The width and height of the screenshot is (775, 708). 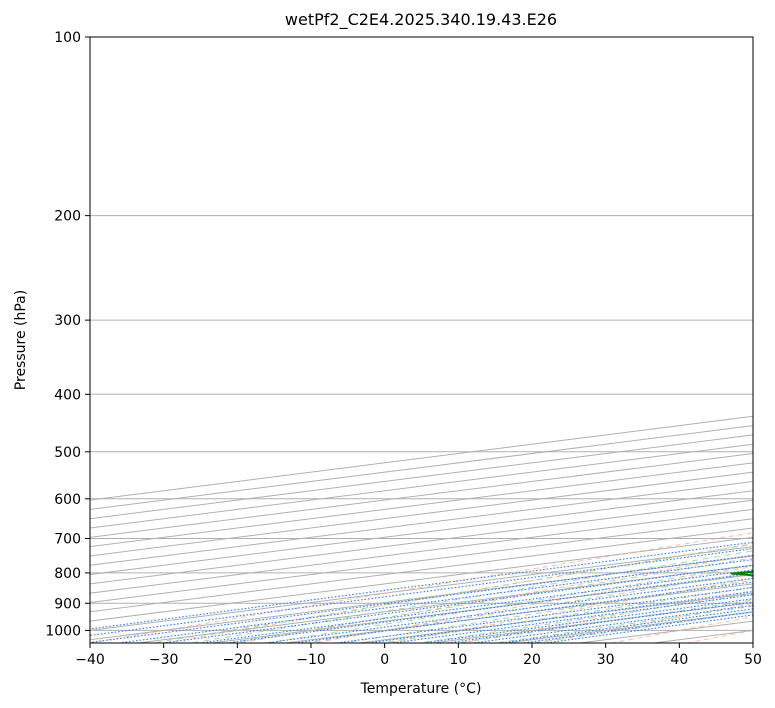 What do you see at coordinates (238, 660) in the screenshot?
I see `x-tick-label: −20` at bounding box center [238, 660].